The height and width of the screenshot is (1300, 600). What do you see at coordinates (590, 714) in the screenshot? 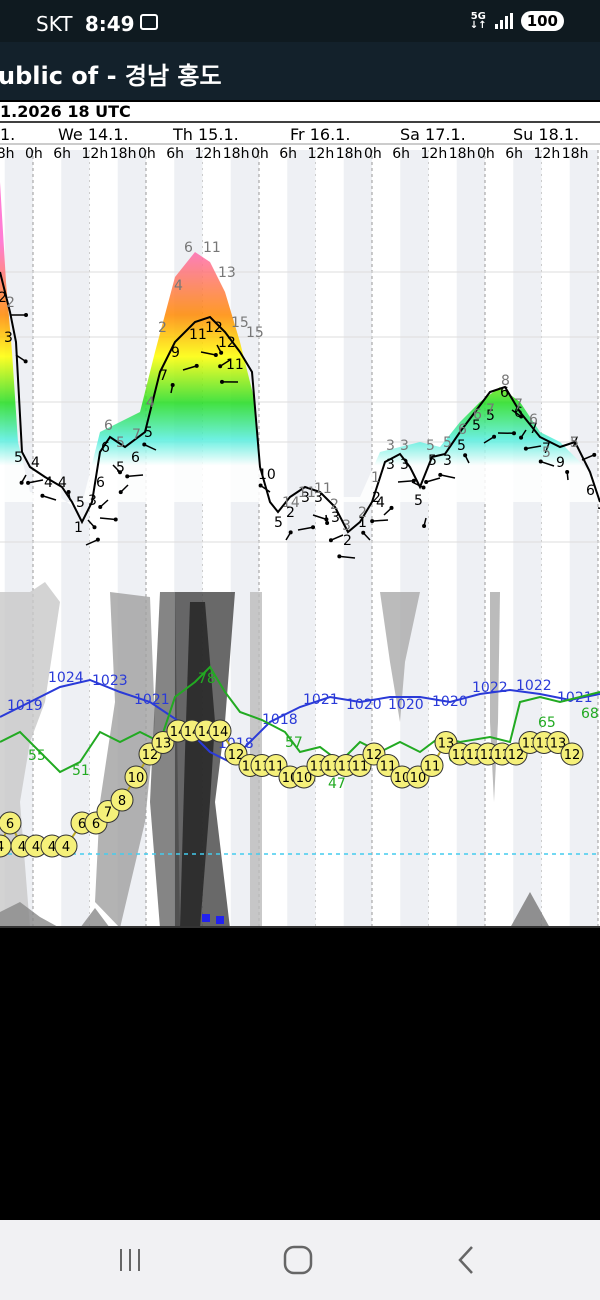
I see `humidity-label: 68` at bounding box center [590, 714].